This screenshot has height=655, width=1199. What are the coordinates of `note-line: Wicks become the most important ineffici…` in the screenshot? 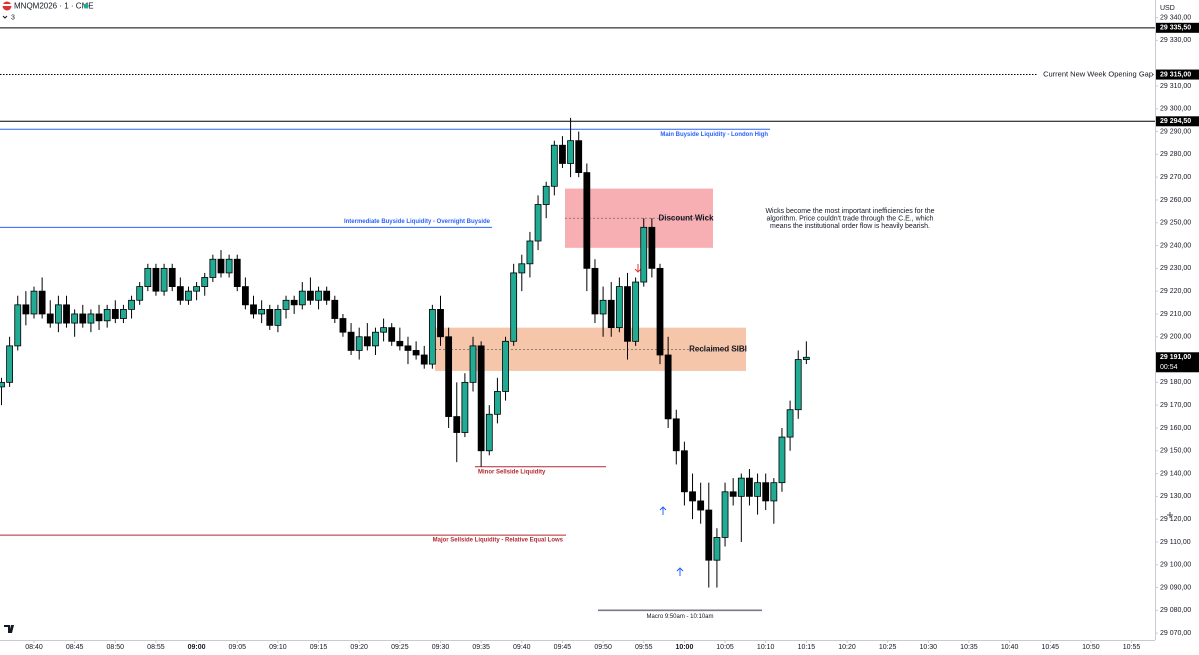 It's located at (849, 211).